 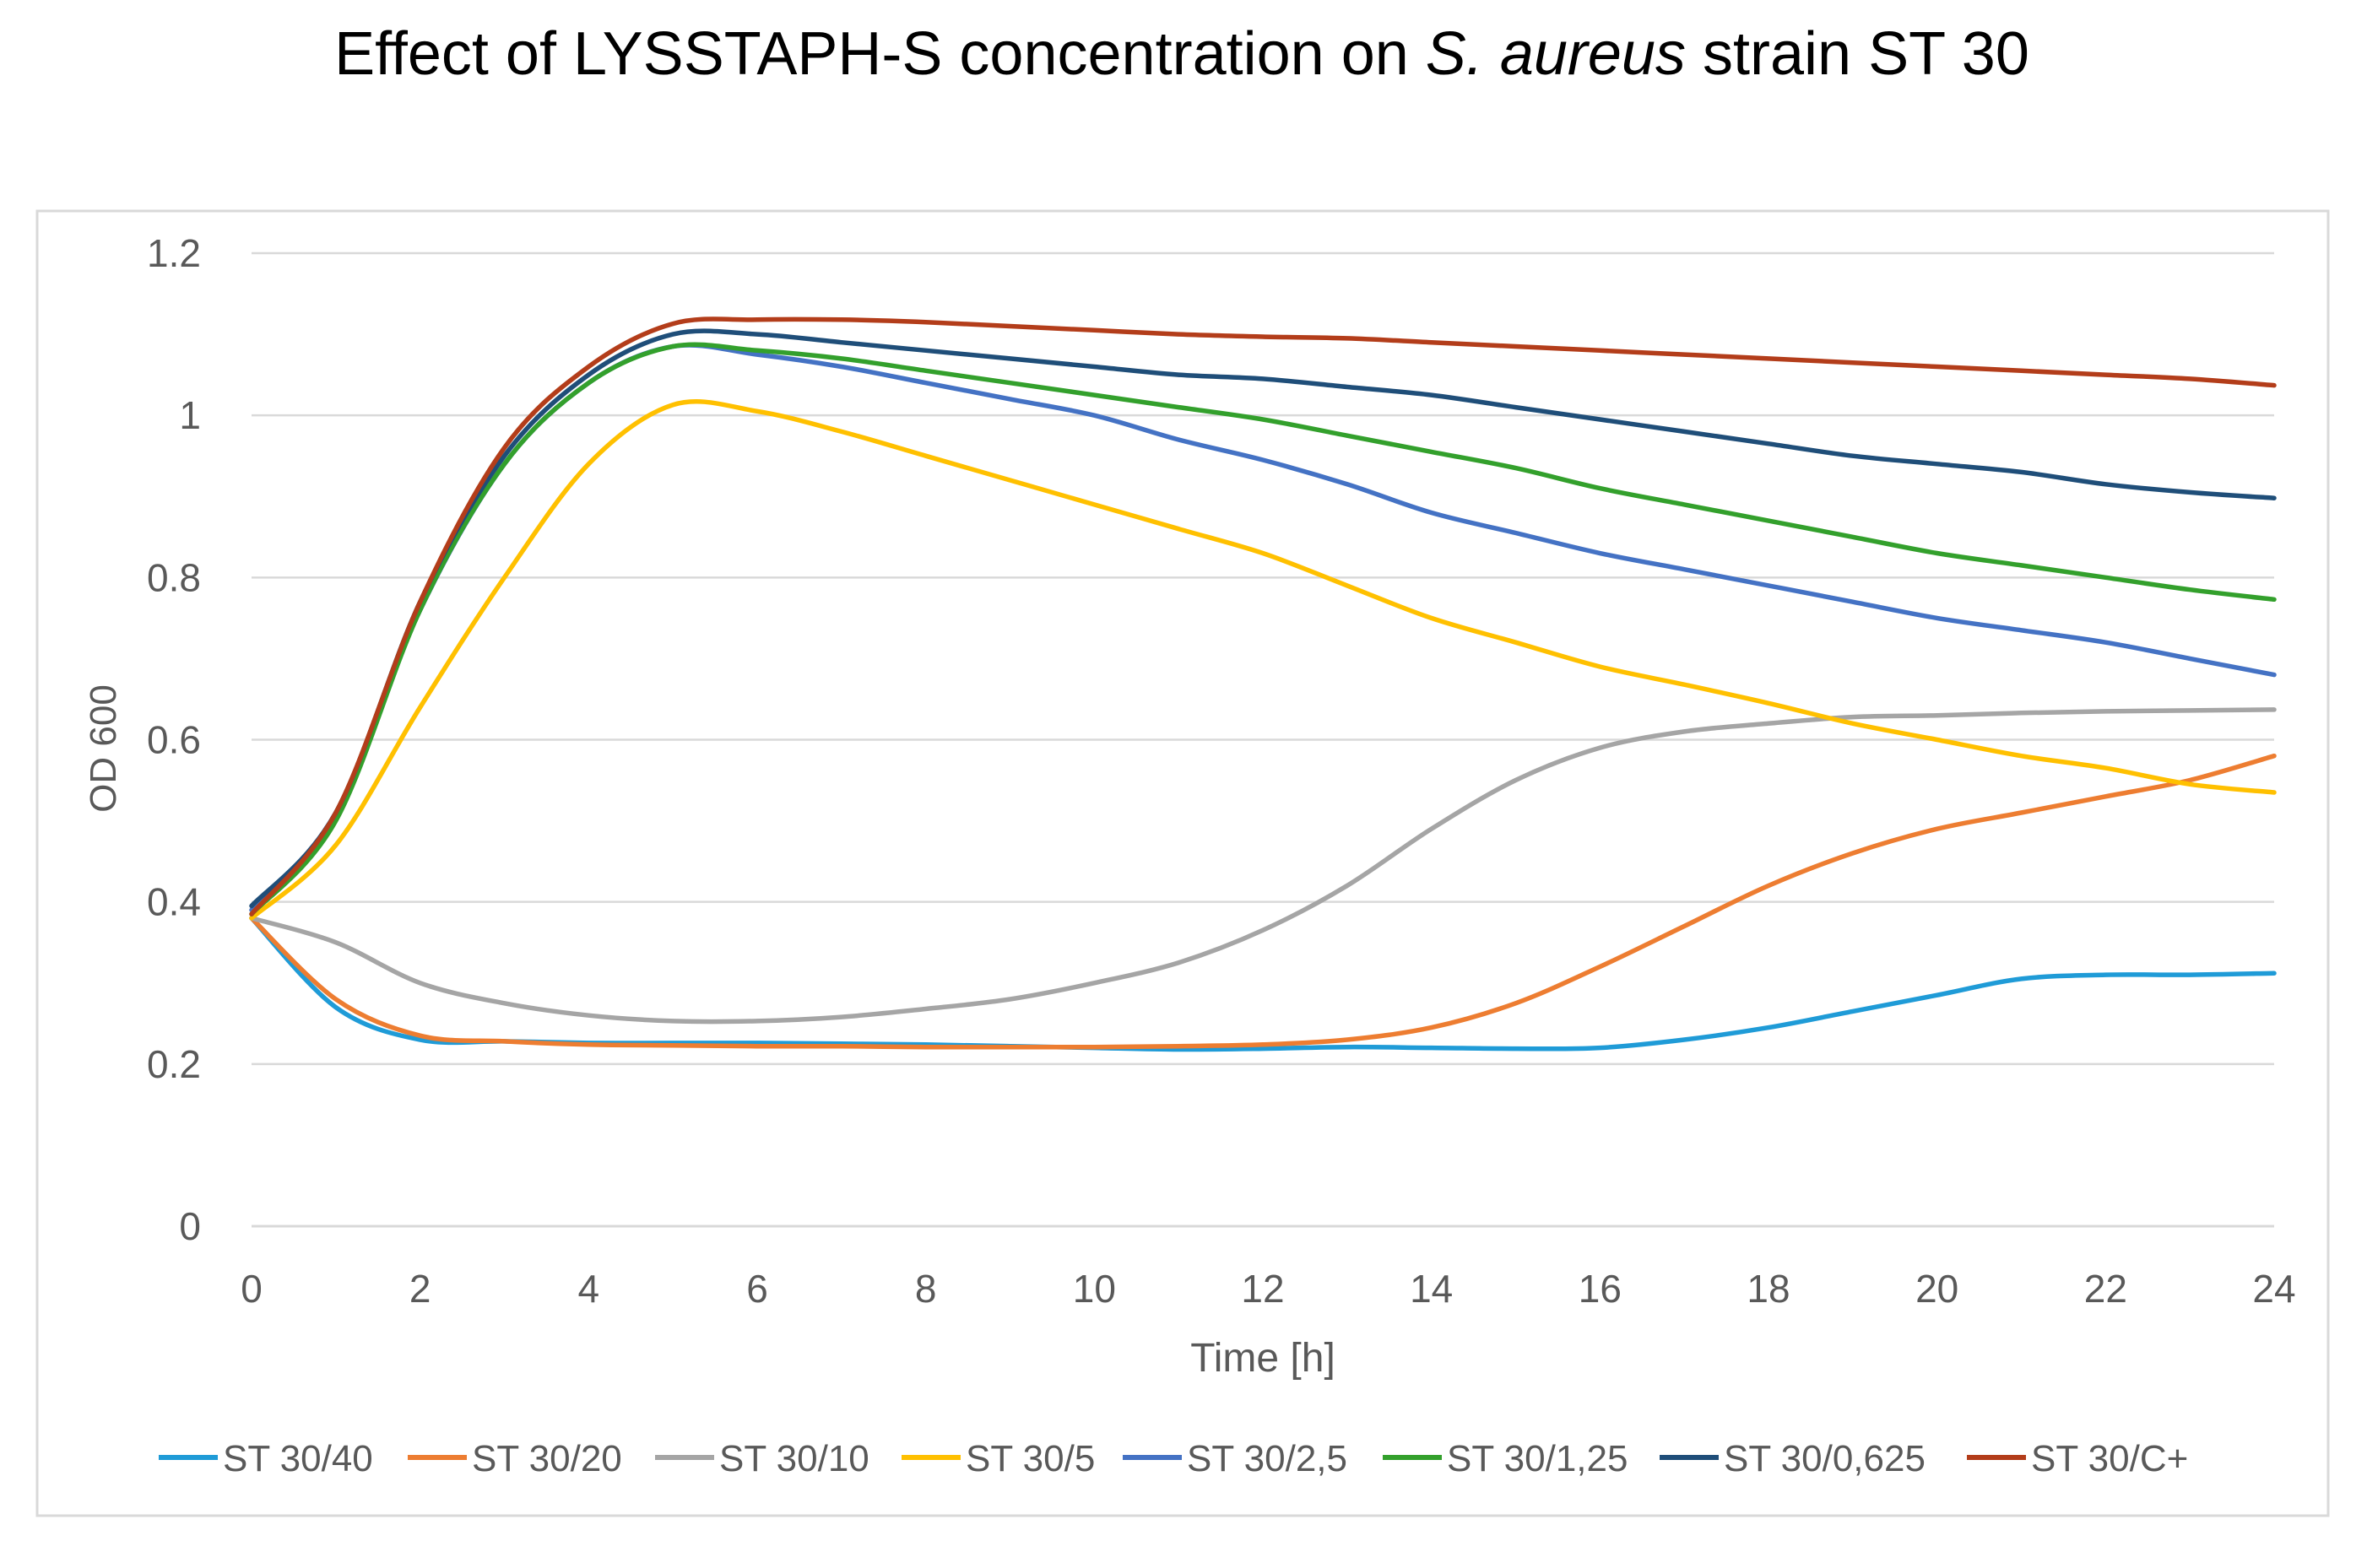 What do you see at coordinates (547, 1458) in the screenshot?
I see `legend-label-2: ST 30/20` at bounding box center [547, 1458].